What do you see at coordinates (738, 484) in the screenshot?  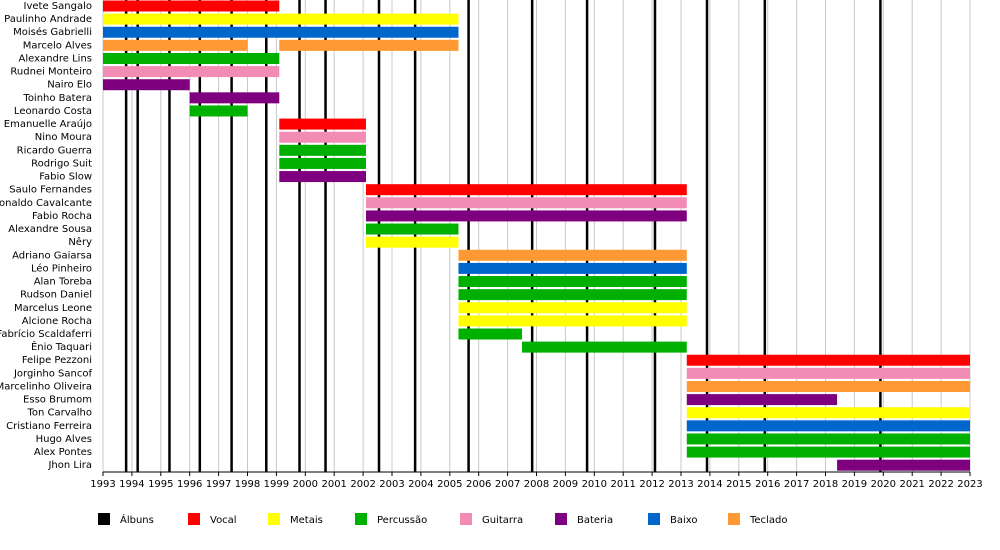 I see `x-tick-label: 2015` at bounding box center [738, 484].